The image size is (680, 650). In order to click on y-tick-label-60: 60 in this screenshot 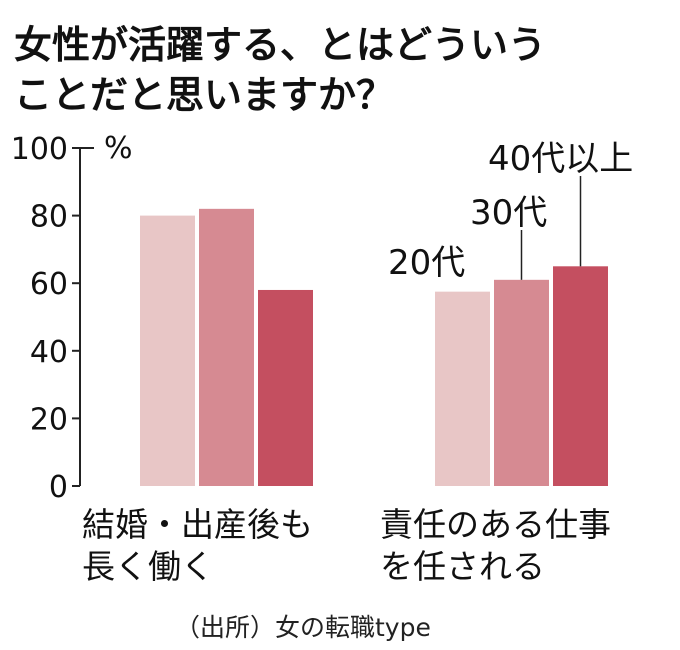, I will do `click(49, 284)`.